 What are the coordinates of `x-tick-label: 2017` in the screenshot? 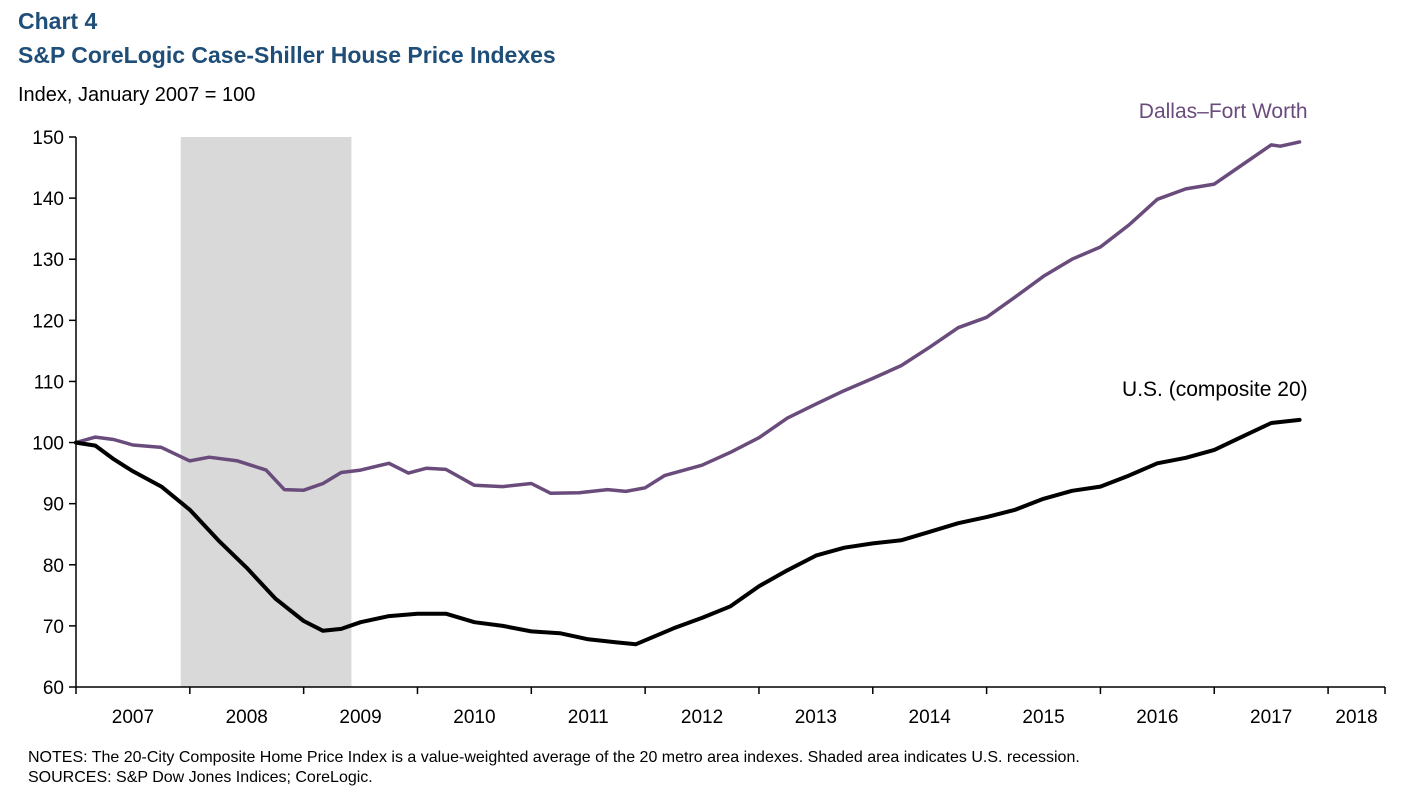 It's located at (1271, 717).